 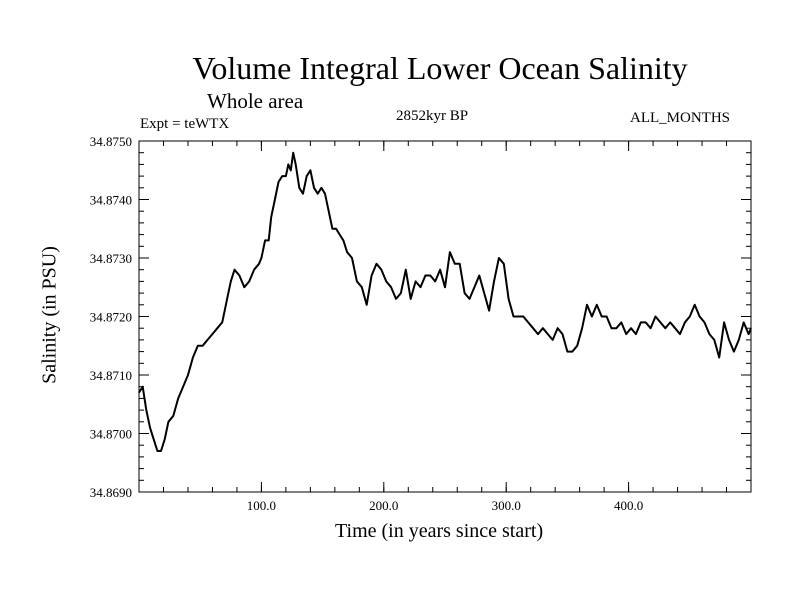 I want to click on chart-title: Volume Integral Lower Ocean Salinity, so click(x=440, y=68).